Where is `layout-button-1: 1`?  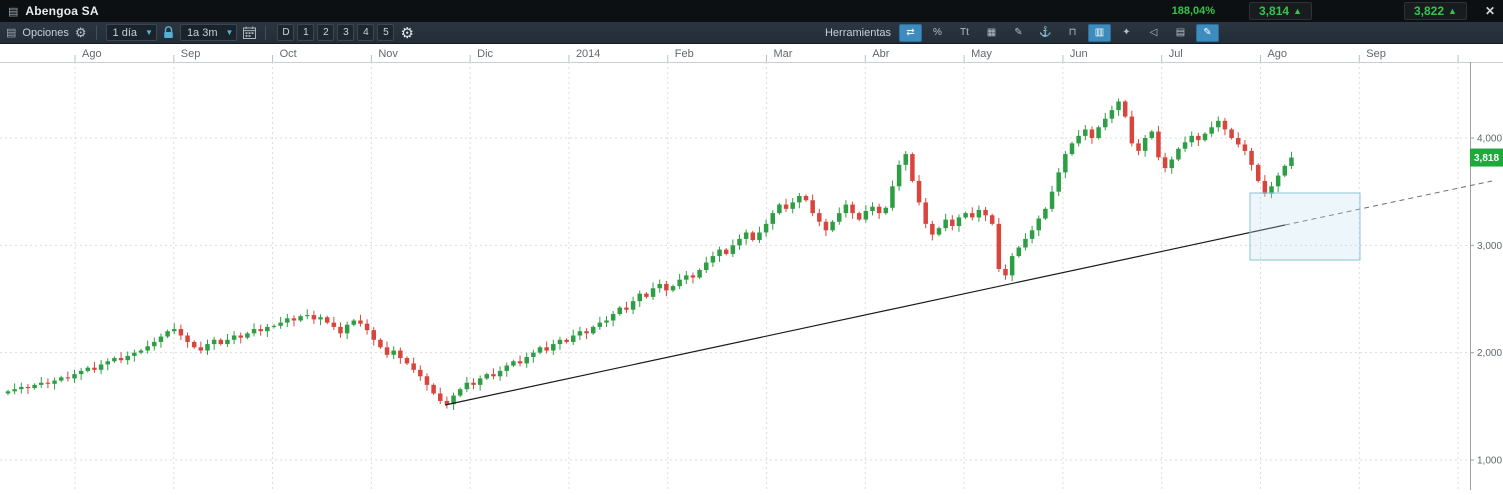
layout-button-1: 1 is located at coordinates (306, 32).